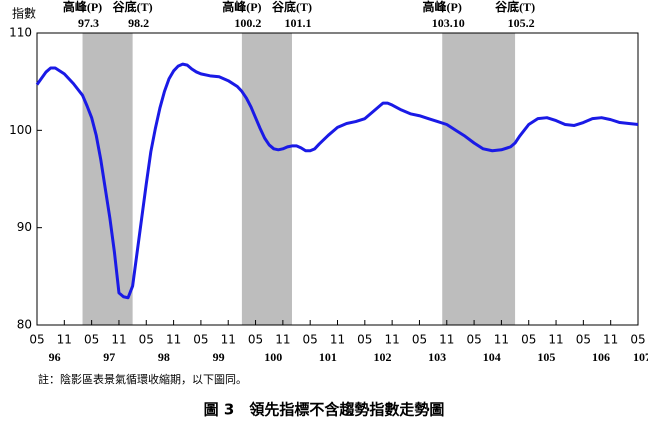 The image size is (648, 424). What do you see at coordinates (437, 357) in the screenshot?
I see `year-label: 103` at bounding box center [437, 357].